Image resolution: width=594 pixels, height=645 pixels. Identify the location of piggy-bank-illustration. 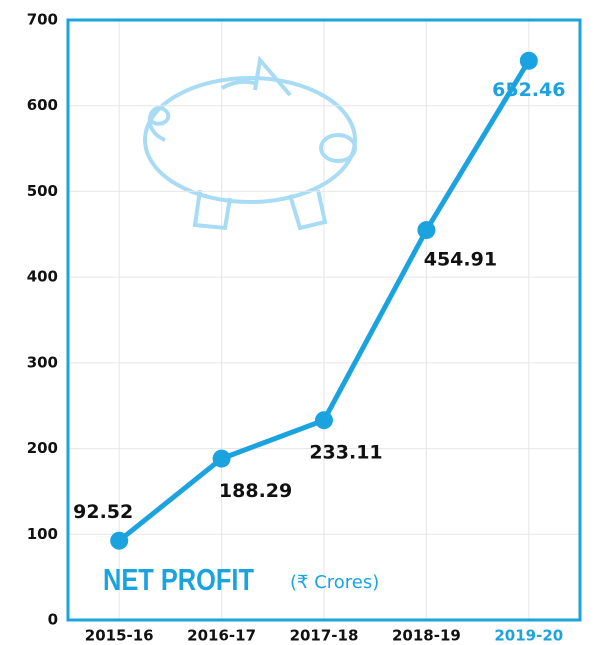
(250, 143).